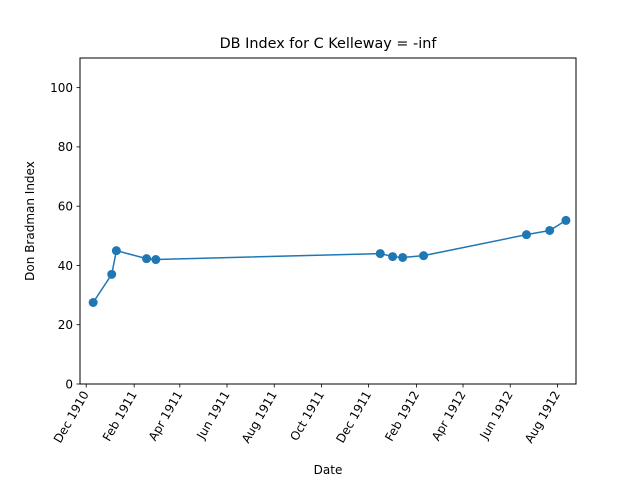 The width and height of the screenshot is (640, 480). I want to click on series-layer, so click(329, 261).